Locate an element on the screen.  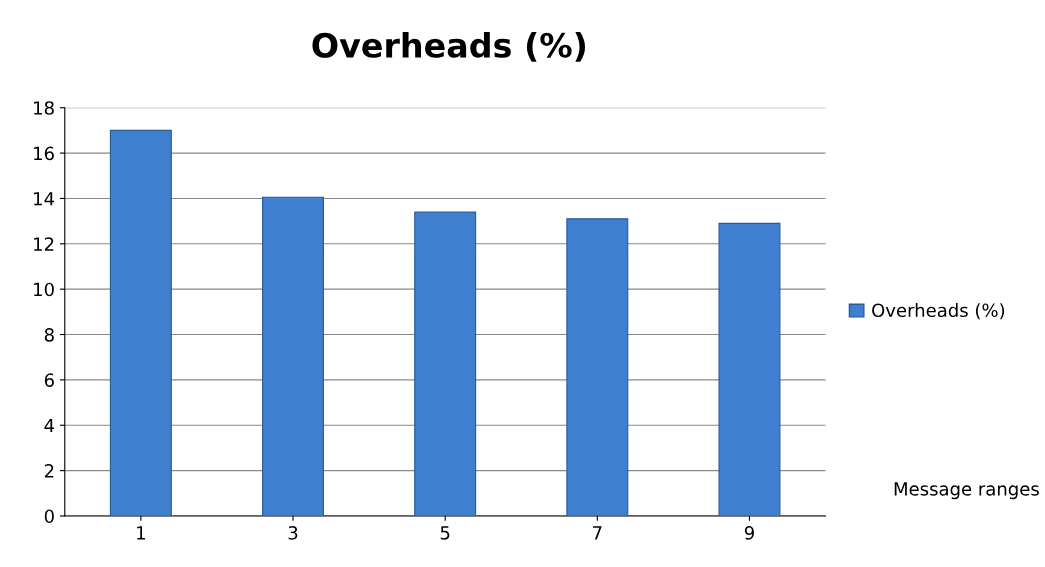
y-tick-label: 2 is located at coordinates (49, 471).